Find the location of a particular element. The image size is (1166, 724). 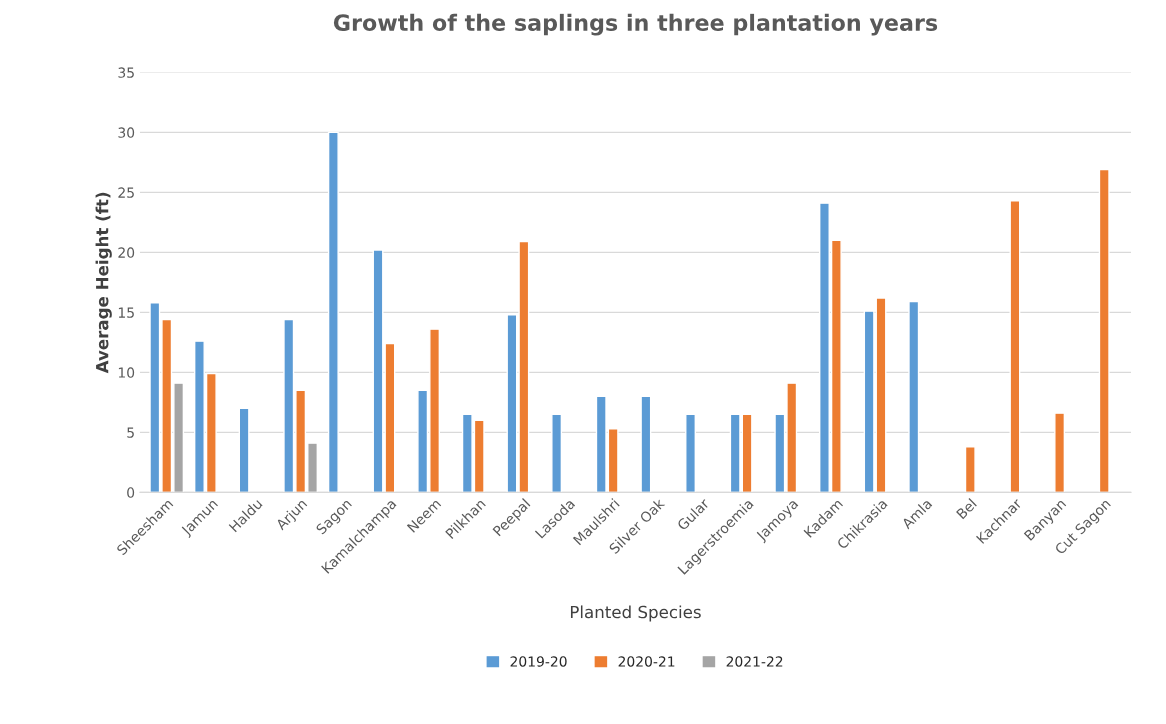

legend-label: 2021-22 is located at coordinates (754, 661).